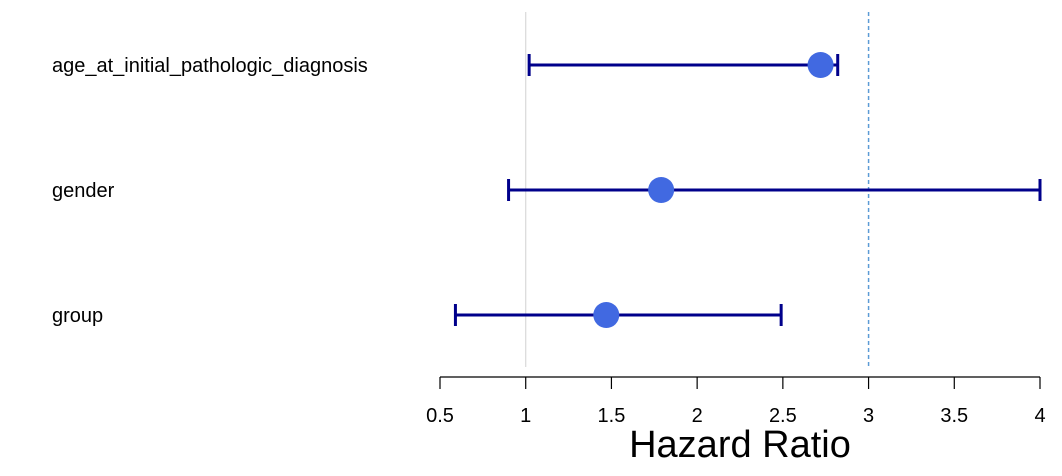 The height and width of the screenshot is (476, 1062). I want to click on row-label: gender, so click(83, 191).